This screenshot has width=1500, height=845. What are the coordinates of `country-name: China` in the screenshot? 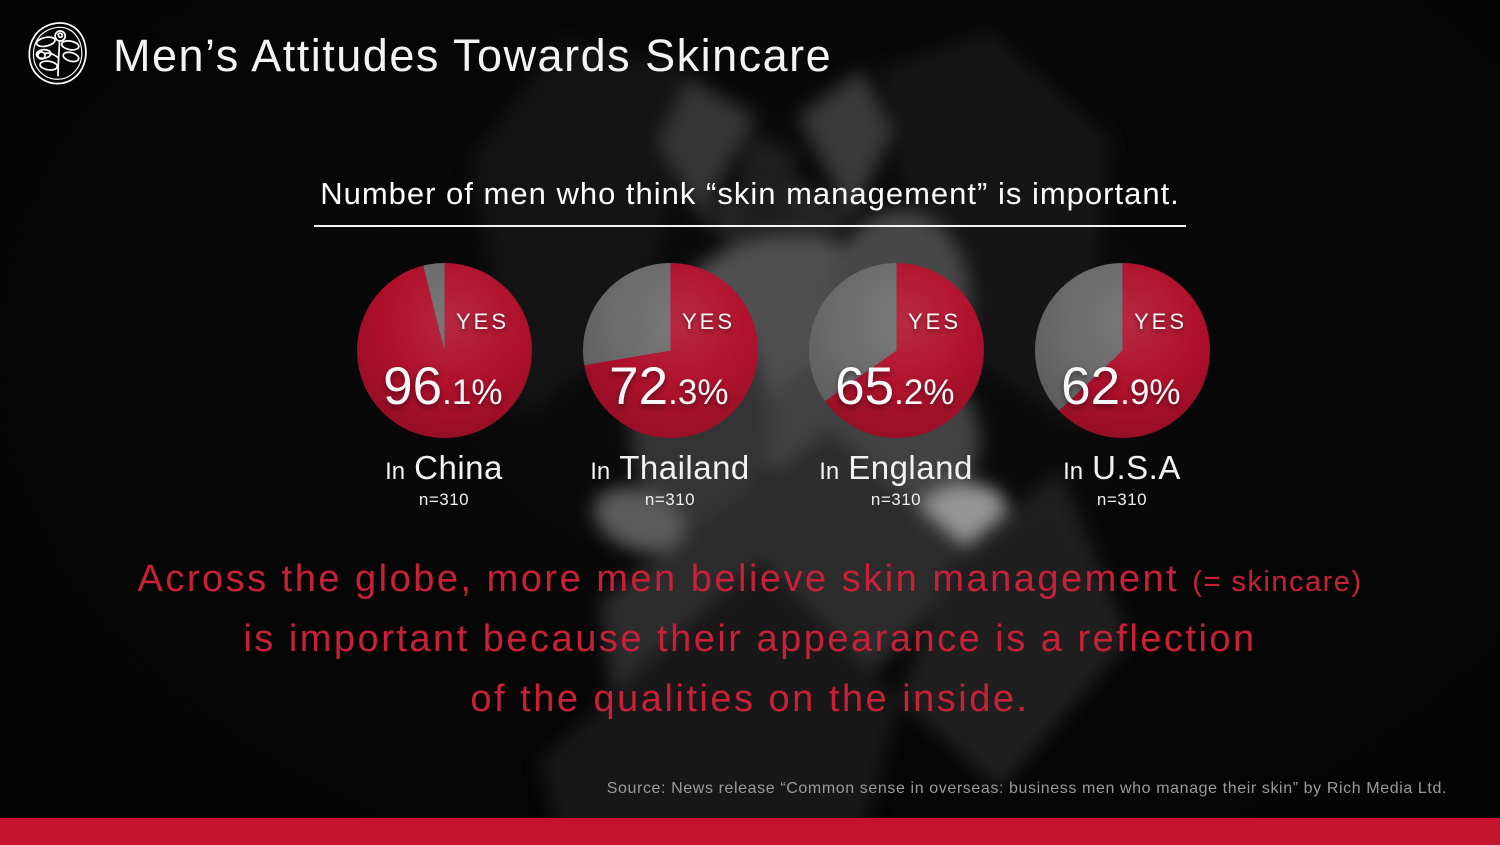 It's located at (458, 467).